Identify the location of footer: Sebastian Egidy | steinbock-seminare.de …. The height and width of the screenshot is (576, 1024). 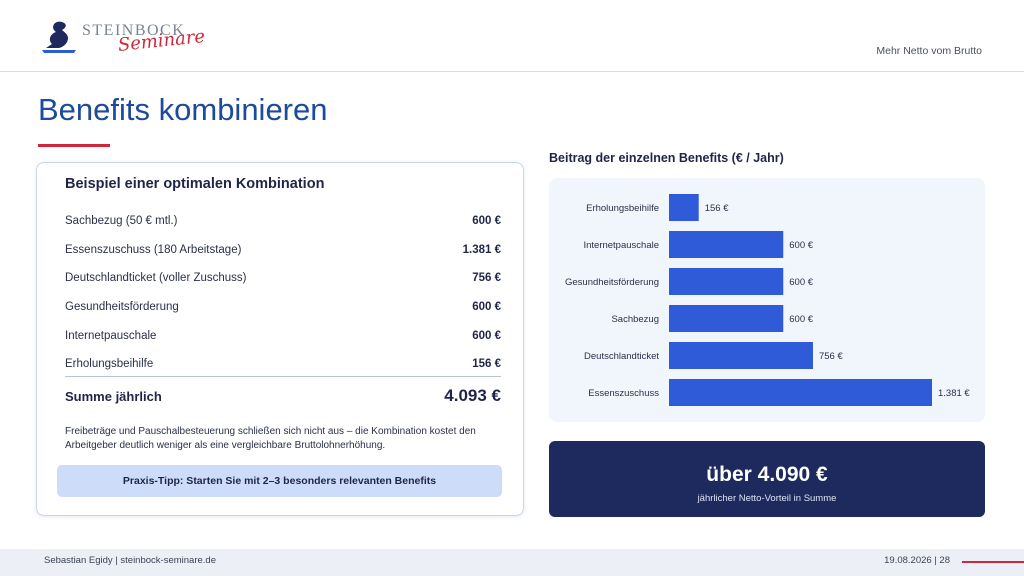
(512, 562).